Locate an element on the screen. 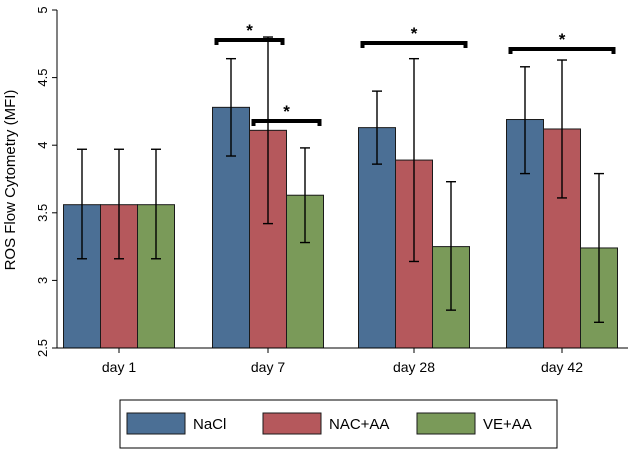  legend-label: VE+AA is located at coordinates (507, 424).